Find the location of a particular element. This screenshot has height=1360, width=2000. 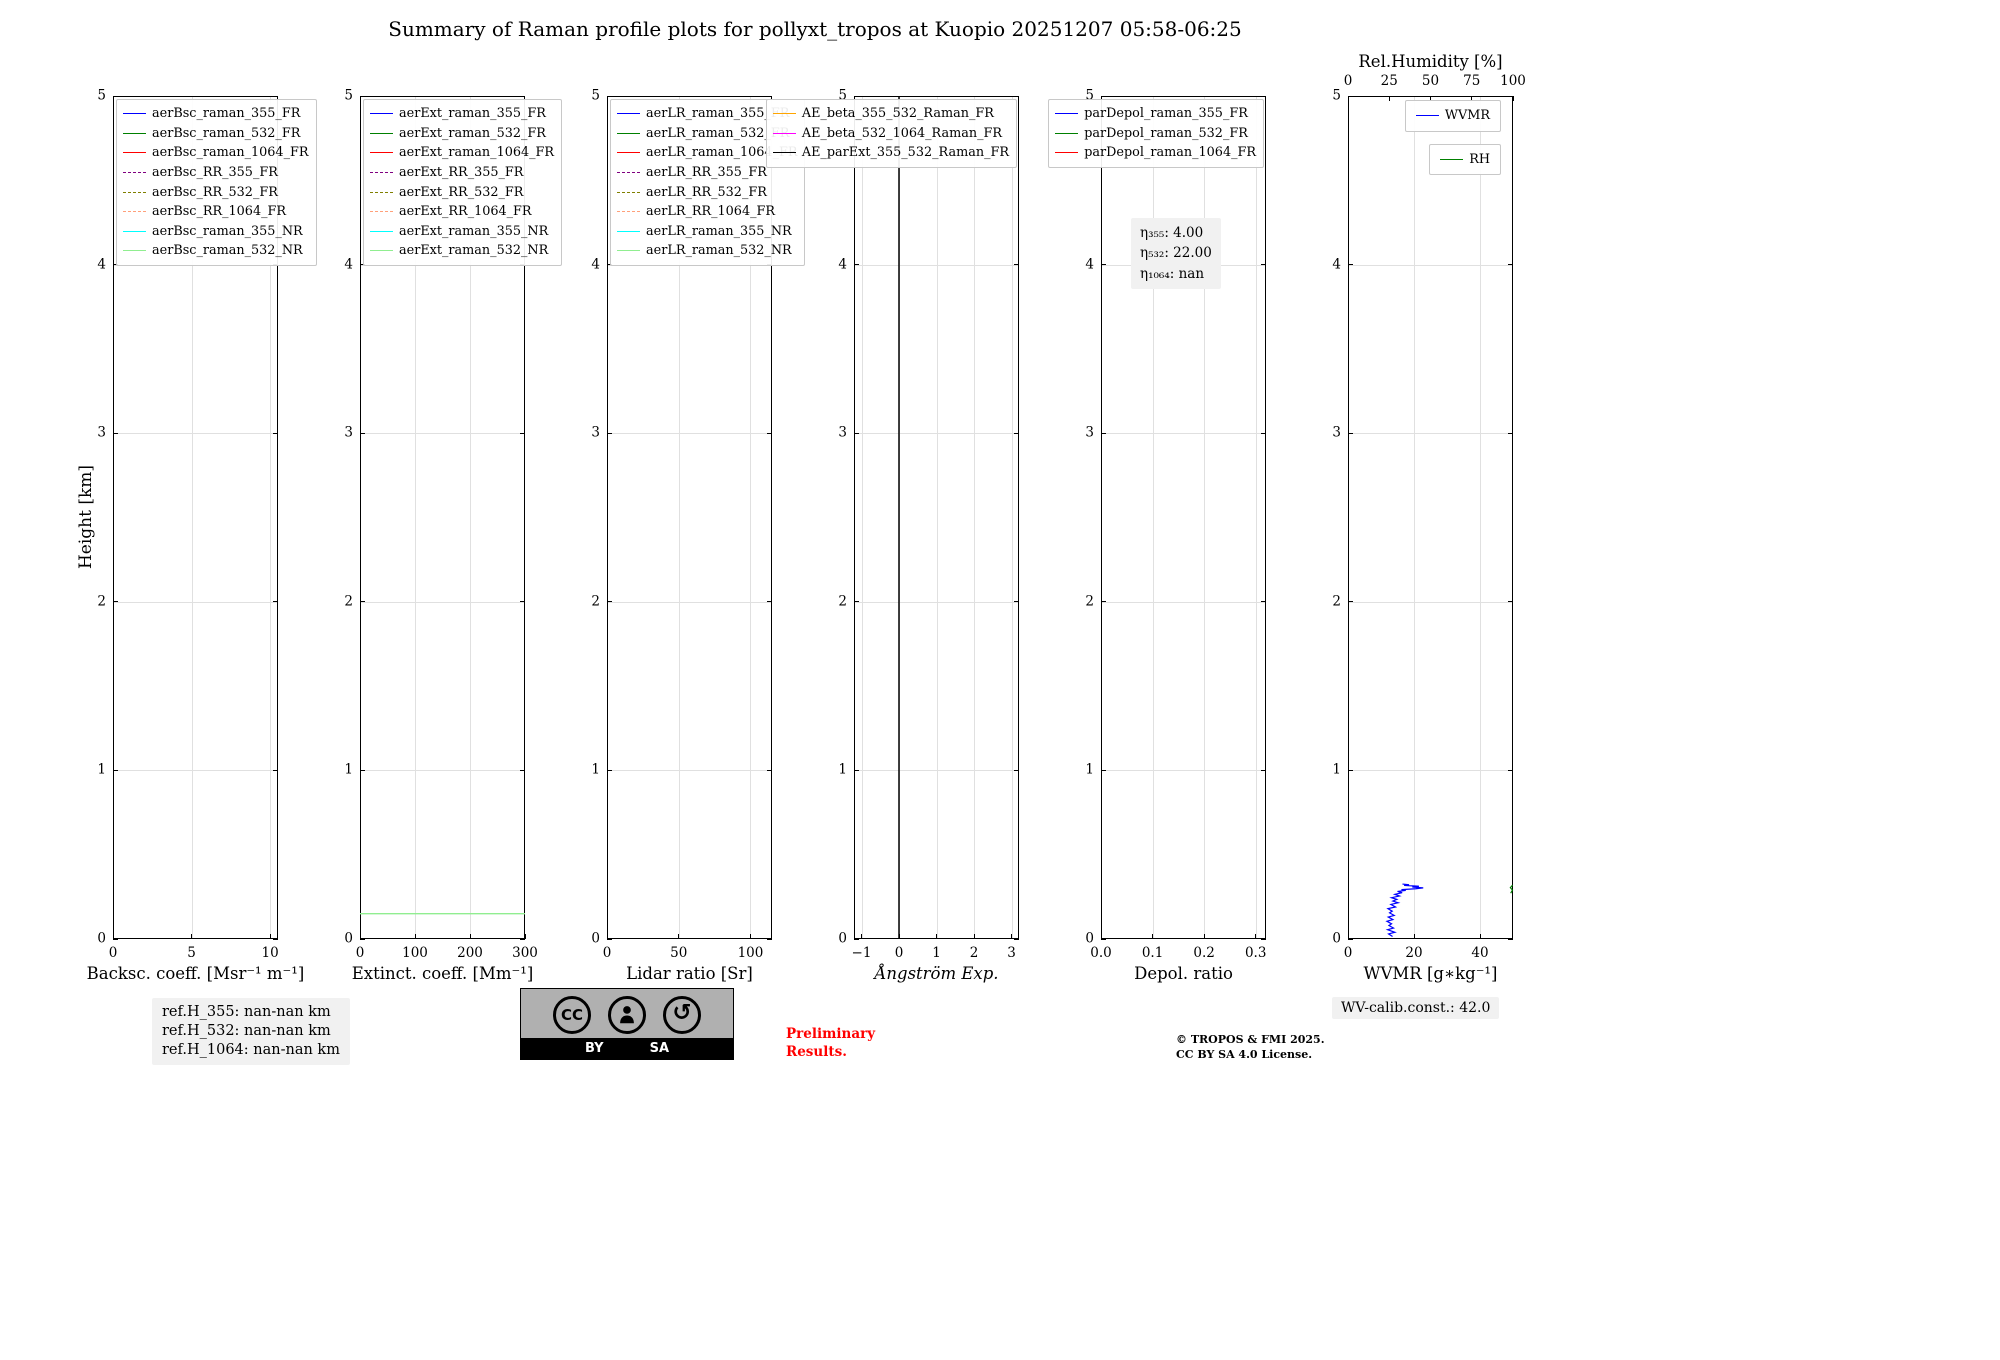

legend-entry: aerLR_raman_1064_FR is located at coordinates (707, 153).